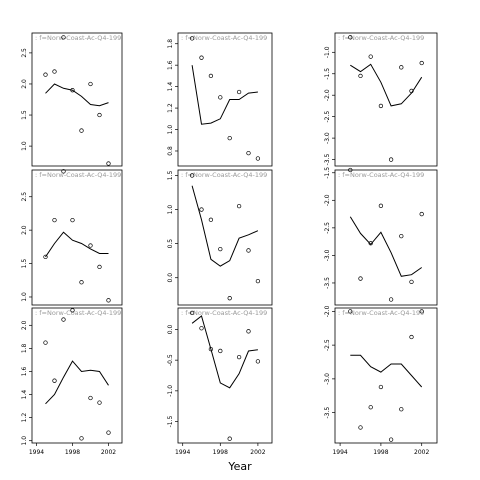 The width and height of the screenshot is (480, 480). What do you see at coordinates (24, 197) in the screenshot?
I see `y-tick-label: 2.5` at bounding box center [24, 197].